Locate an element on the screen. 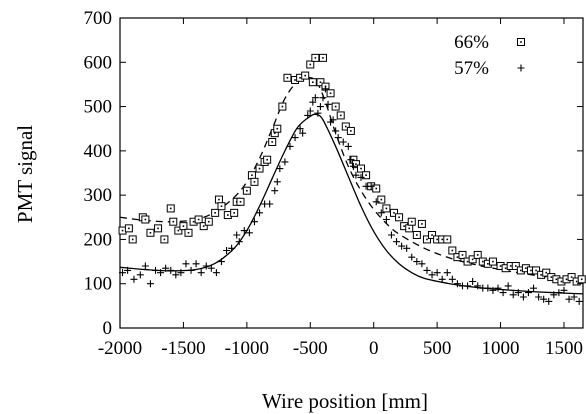  x-tick-label: 0 is located at coordinates (374, 348).